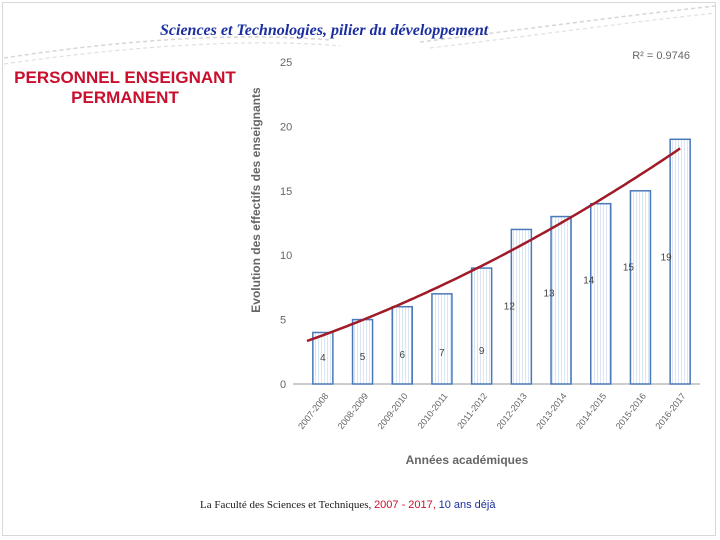 The height and width of the screenshot is (540, 720). Describe the element at coordinates (353, 411) in the screenshot. I see `x-tick-label: 2008-2009` at that location.